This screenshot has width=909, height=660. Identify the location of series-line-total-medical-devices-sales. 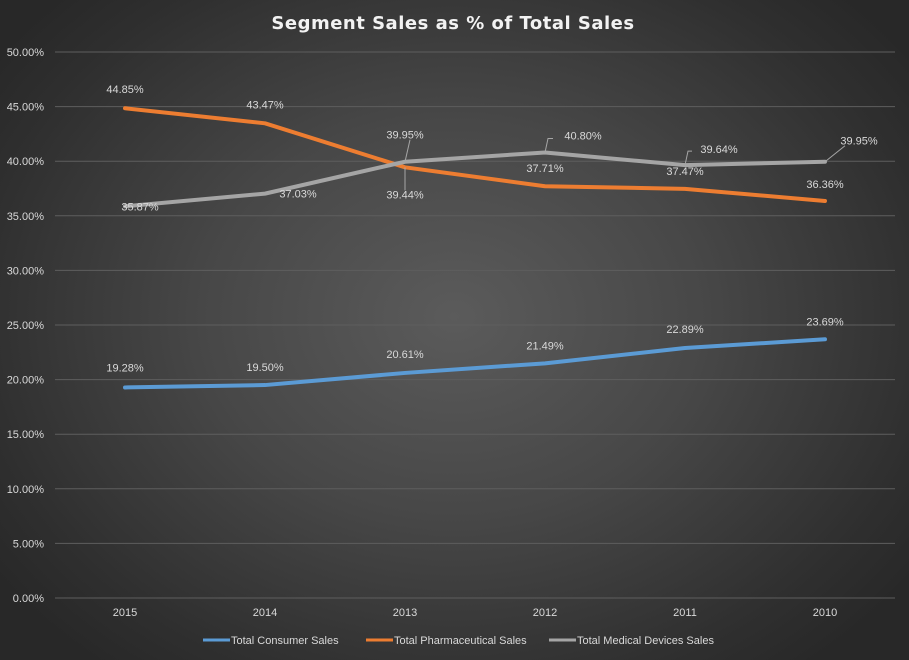
(475, 179).